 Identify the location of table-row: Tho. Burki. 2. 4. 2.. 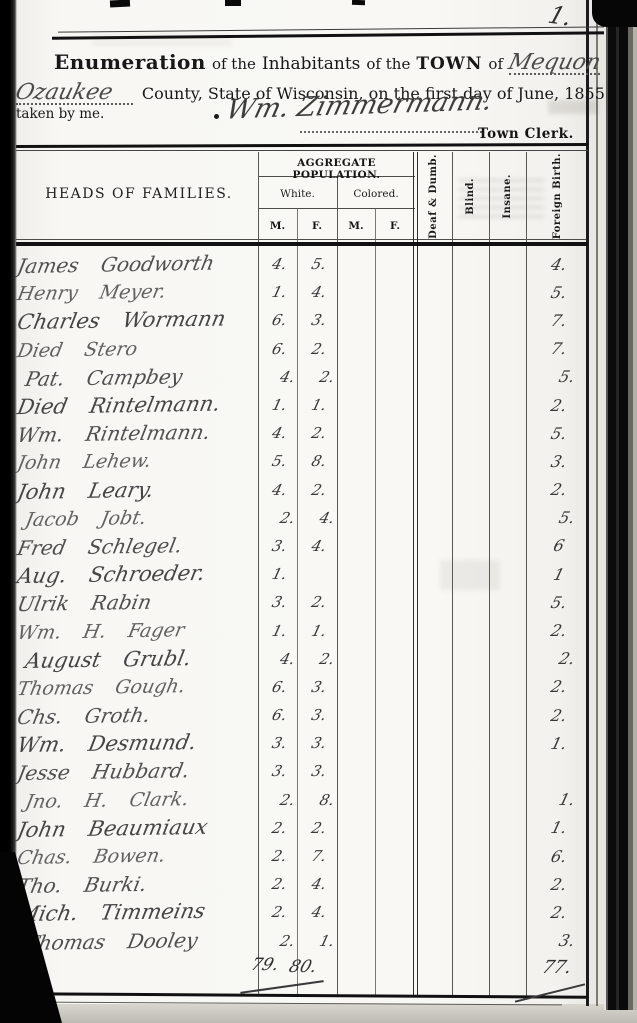
(301, 884).